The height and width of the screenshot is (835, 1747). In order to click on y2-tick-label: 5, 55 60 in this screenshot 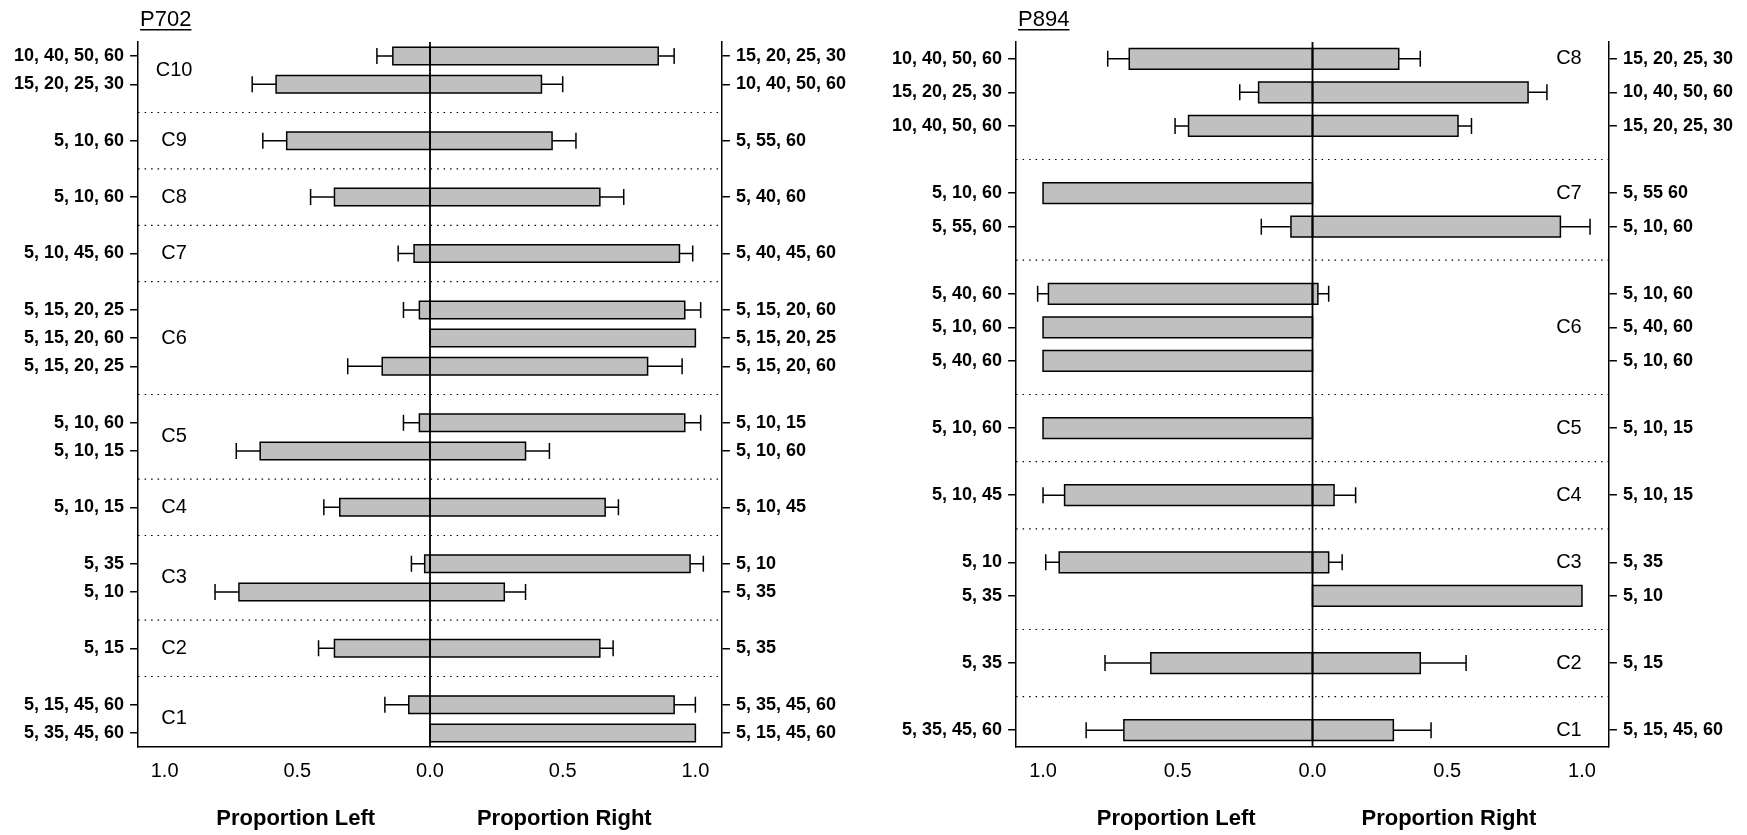, I will do `click(1655, 192)`.